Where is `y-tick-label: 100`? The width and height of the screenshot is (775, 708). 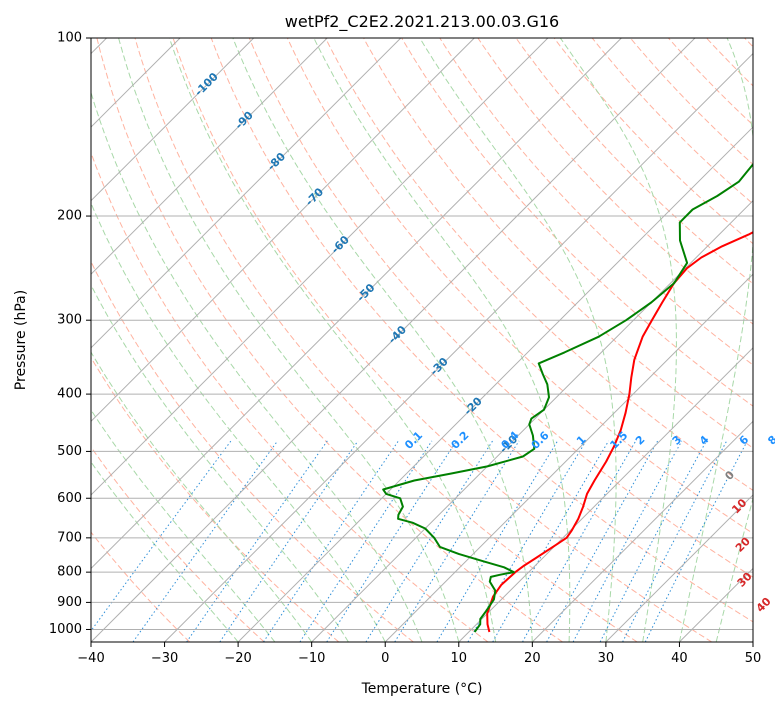 y-tick-label: 100 is located at coordinates (69, 38).